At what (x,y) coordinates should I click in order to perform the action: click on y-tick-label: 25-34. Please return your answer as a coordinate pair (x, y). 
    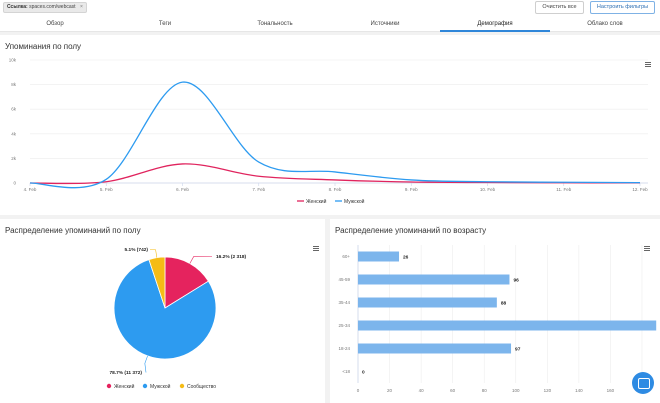
    Looking at the image, I should click on (344, 325).